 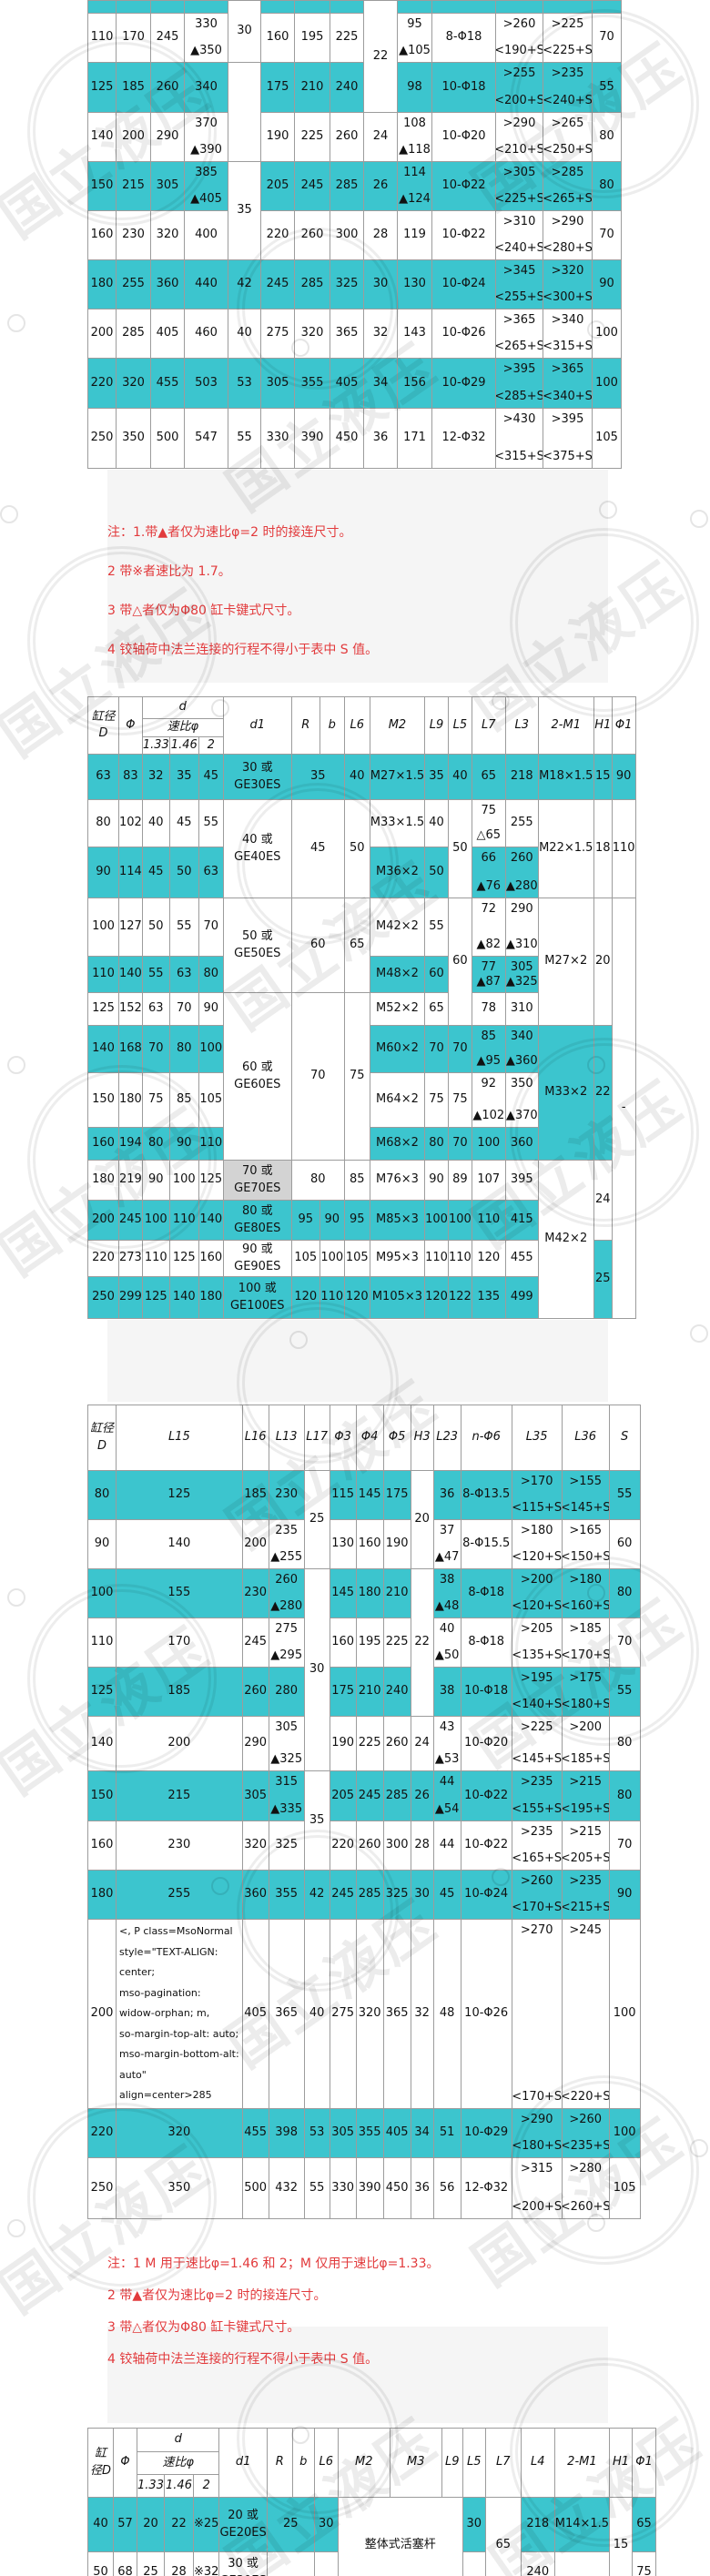 What do you see at coordinates (422, 2187) in the screenshot?
I see `data-cell: 36` at bounding box center [422, 2187].